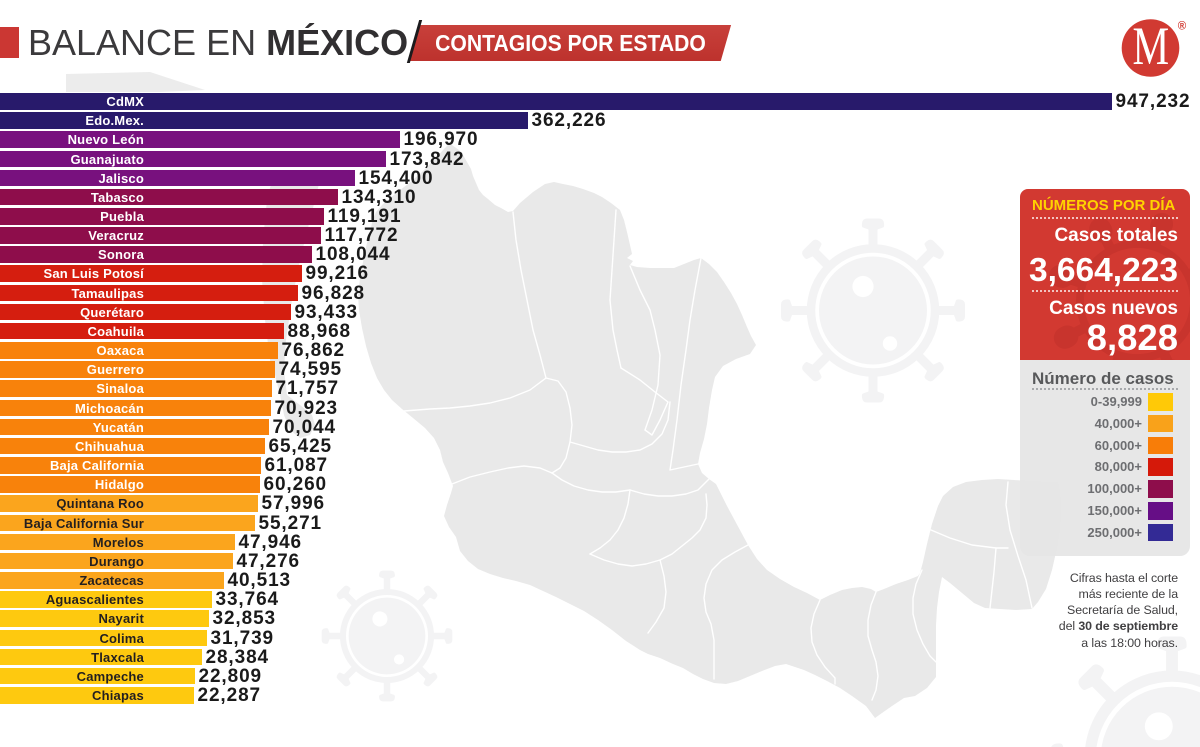 This screenshot has height=747, width=1200. What do you see at coordinates (1150, 46) in the screenshot?
I see `svg-text: M` at bounding box center [1150, 46].